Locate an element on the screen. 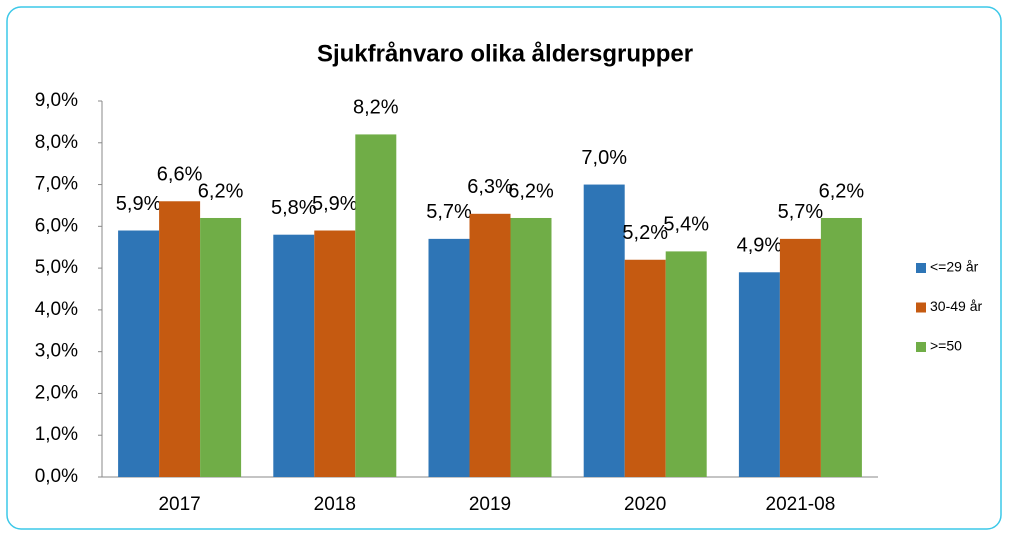 The height and width of the screenshot is (533, 1009). y-tick-label: 1,0% is located at coordinates (56, 434).